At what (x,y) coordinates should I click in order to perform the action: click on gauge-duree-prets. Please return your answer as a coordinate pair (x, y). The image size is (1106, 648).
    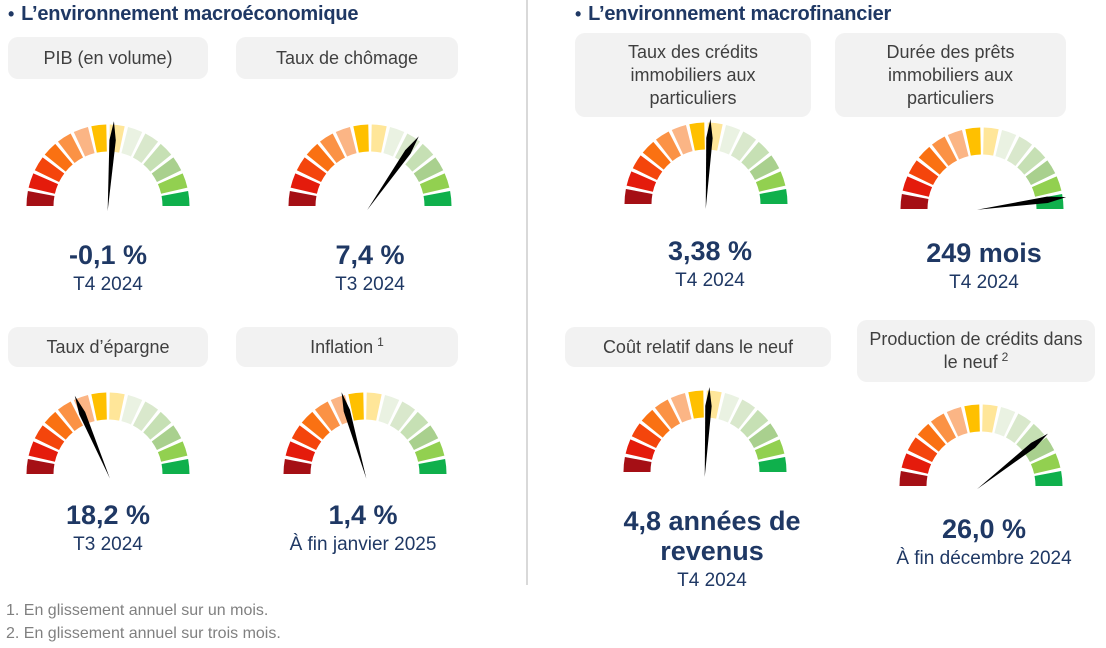
    Looking at the image, I should click on (983, 168).